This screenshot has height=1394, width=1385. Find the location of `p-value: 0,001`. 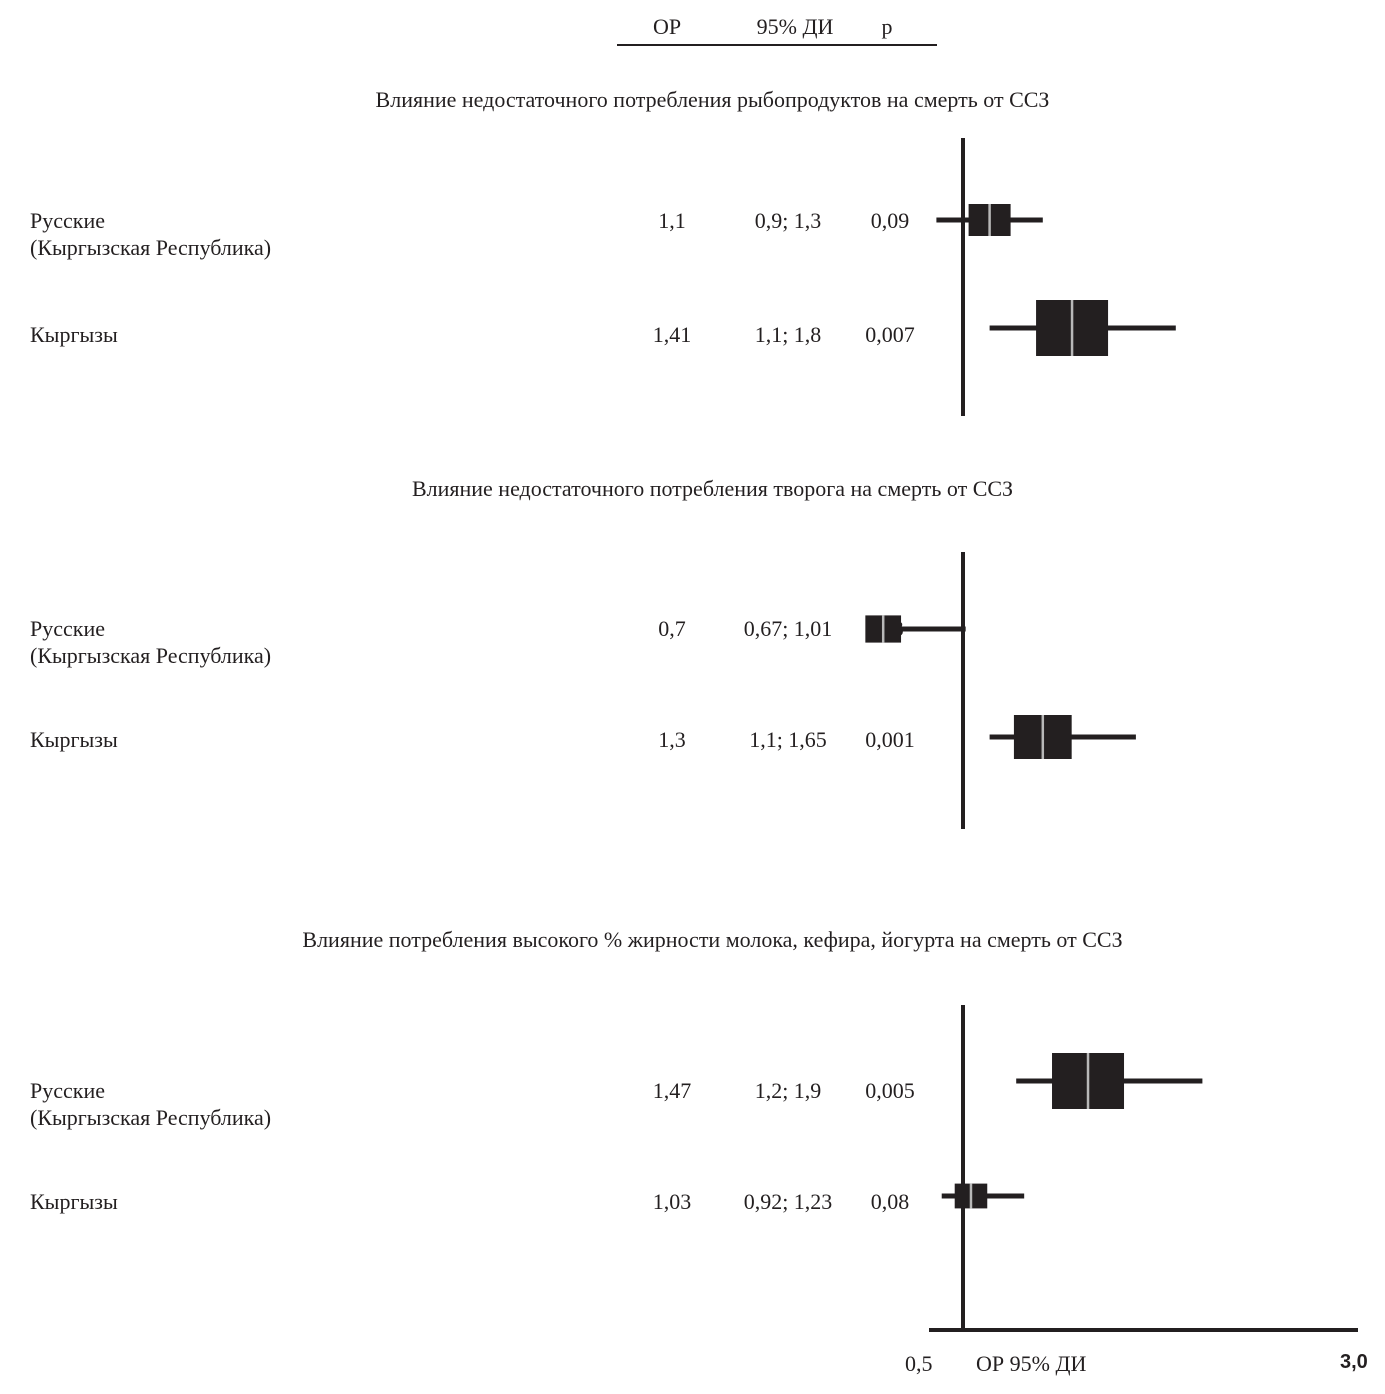

p-value: 0,001 is located at coordinates (890, 739).